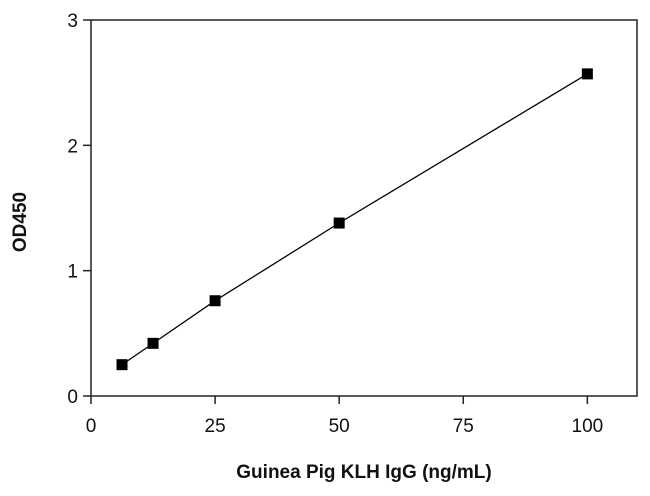 This screenshot has width=650, height=496. What do you see at coordinates (20, 222) in the screenshot?
I see `y-axis-title: OD450` at bounding box center [20, 222].